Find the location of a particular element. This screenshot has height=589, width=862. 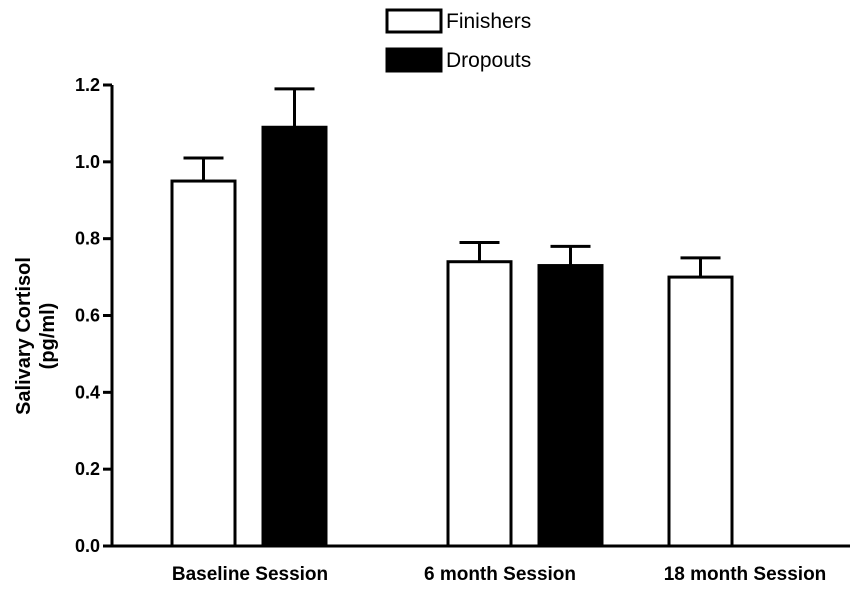

y-tick-label: 1.2 is located at coordinates (87, 85).